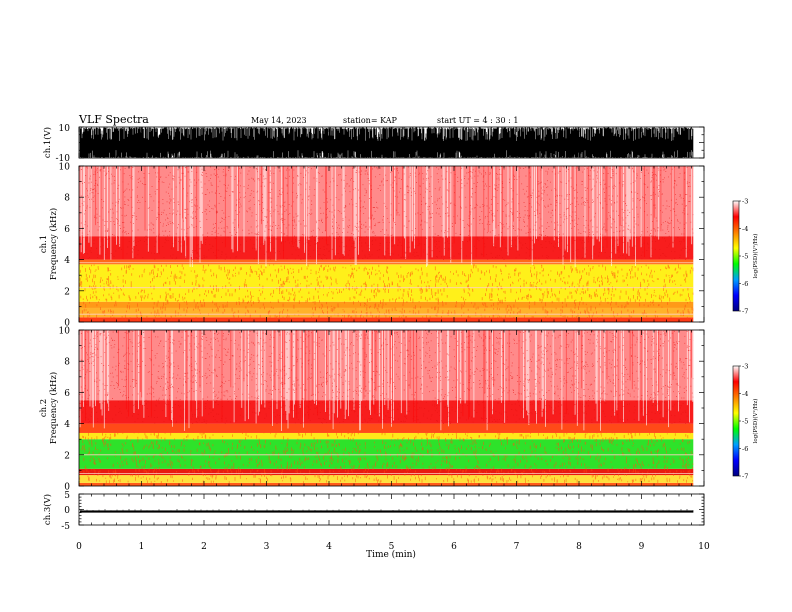 The image size is (792, 612). Describe the element at coordinates (142, 547) in the screenshot. I see `time-tick-label: 1` at that location.